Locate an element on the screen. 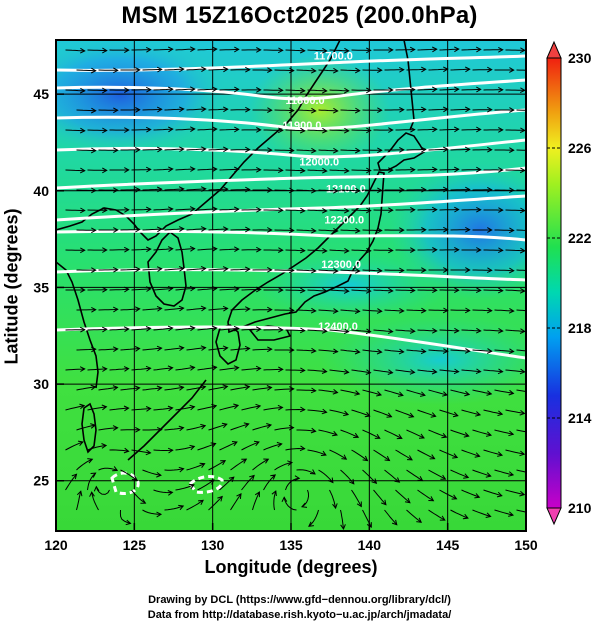  colorbar-min-arrow is located at coordinates (554, 516).